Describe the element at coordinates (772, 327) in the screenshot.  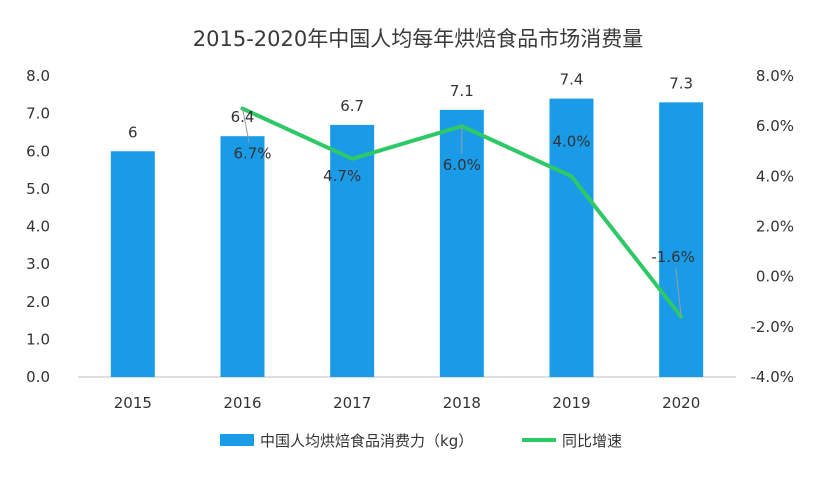
I see `y-right-tick-label: -2.0%` at that location.